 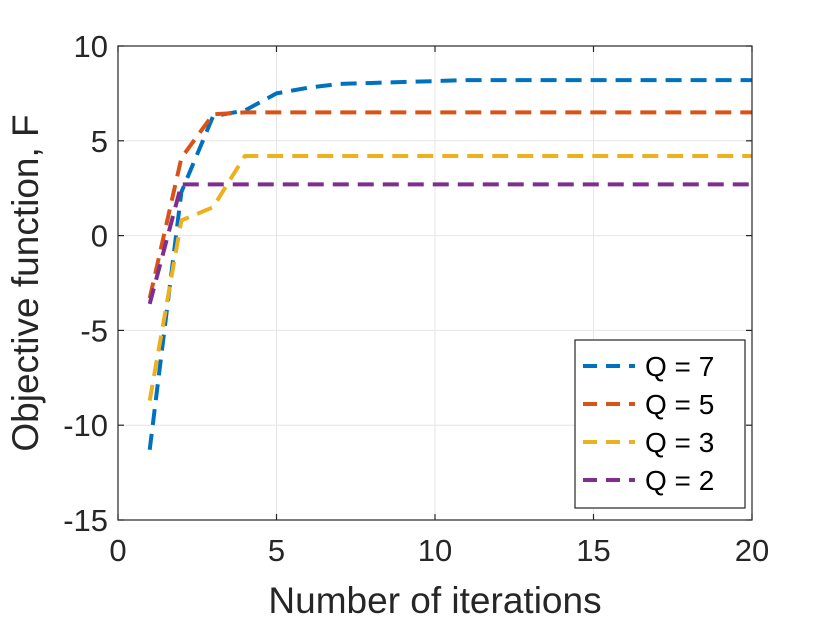 What do you see at coordinates (679, 442) in the screenshot?
I see `legend-label: Q = 3` at bounding box center [679, 442].